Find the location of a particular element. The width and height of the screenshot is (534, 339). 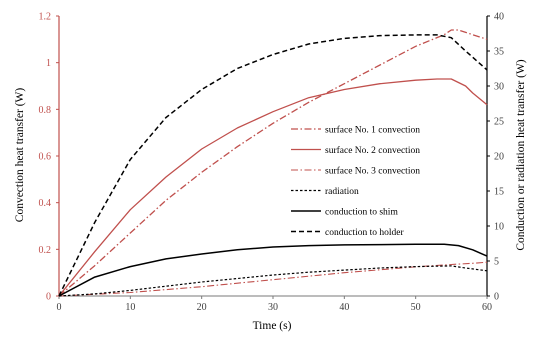

legend-label-1: surface No. 1 convection is located at coordinates (372, 130).